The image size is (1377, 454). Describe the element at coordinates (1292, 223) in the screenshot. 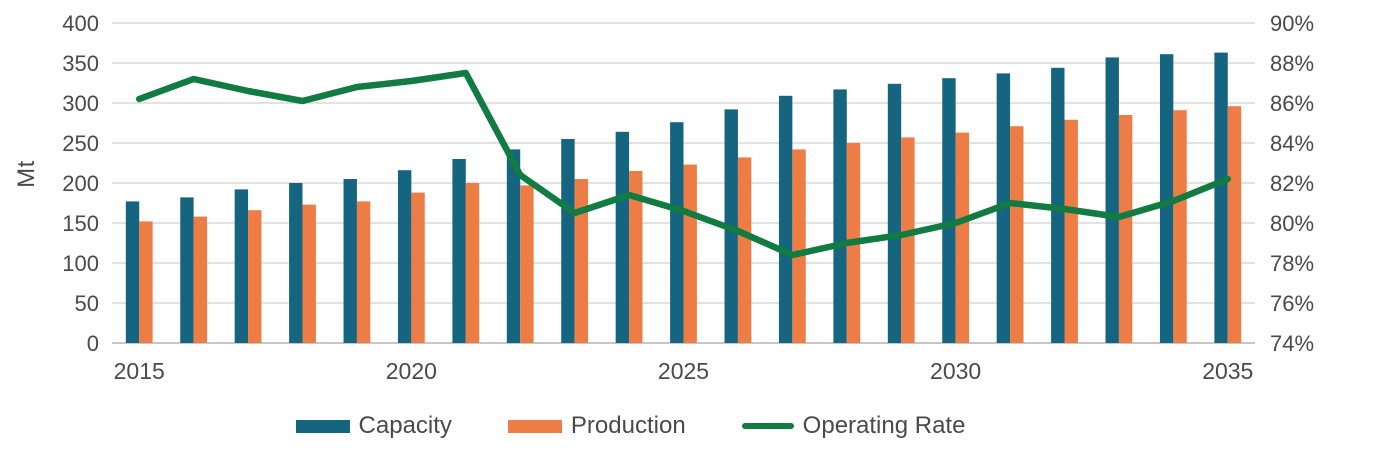

I see `right-axis-tick-label: 80%` at that location.